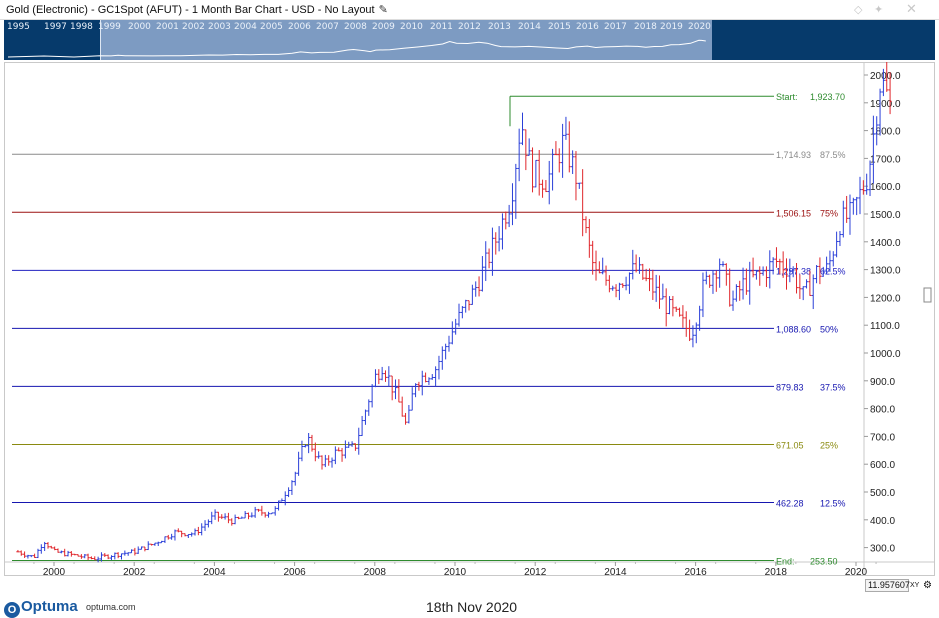 The height and width of the screenshot is (618, 939). Describe the element at coordinates (327, 27) in the screenshot. I see `overview-year-label: 2007` at that location.